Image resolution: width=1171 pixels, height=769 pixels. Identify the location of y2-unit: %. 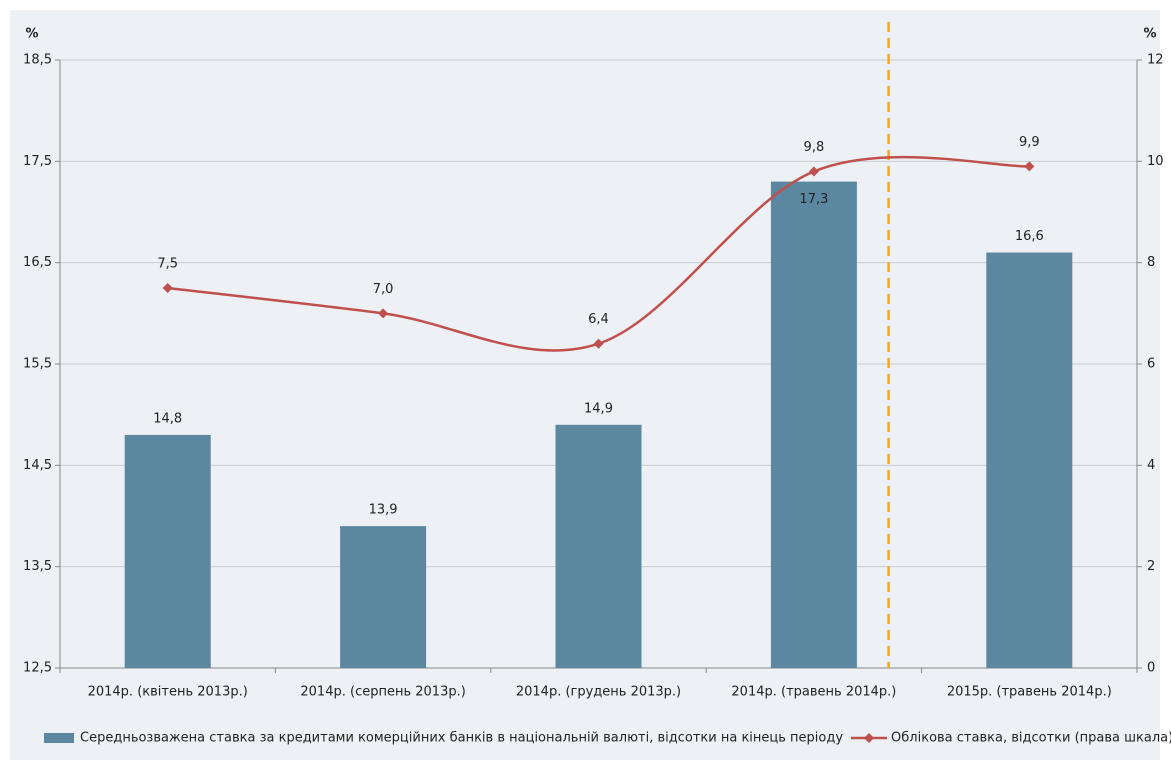
(1149, 34).